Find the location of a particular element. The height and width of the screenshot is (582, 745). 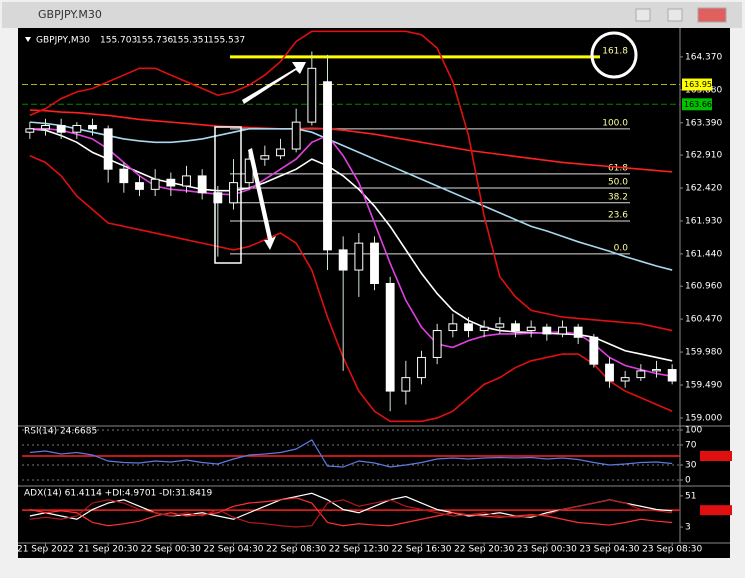

y-tick-label: 159.490 is located at coordinates (703, 386).